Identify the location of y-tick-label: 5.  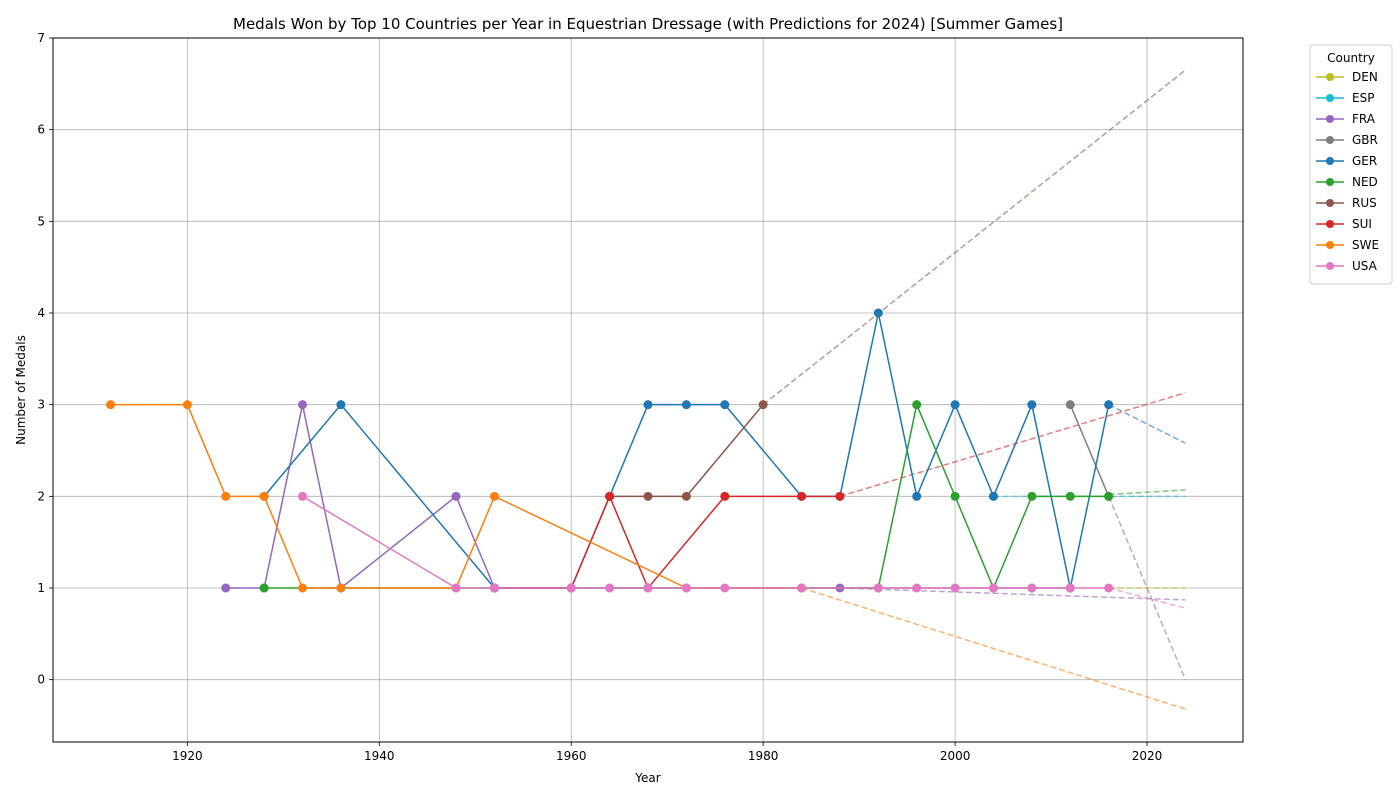
(41, 221).